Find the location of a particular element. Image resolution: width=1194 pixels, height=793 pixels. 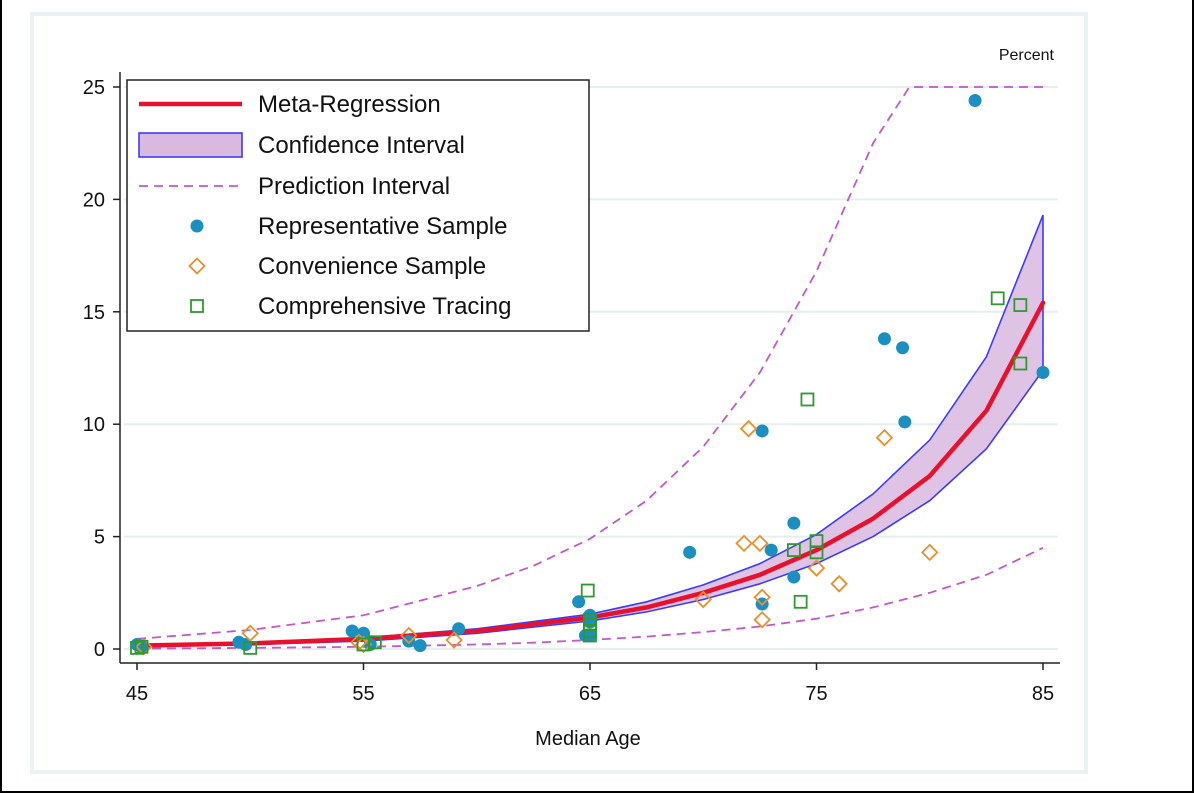

legend-symbol-comprehensive-tracing is located at coordinates (197, 306).